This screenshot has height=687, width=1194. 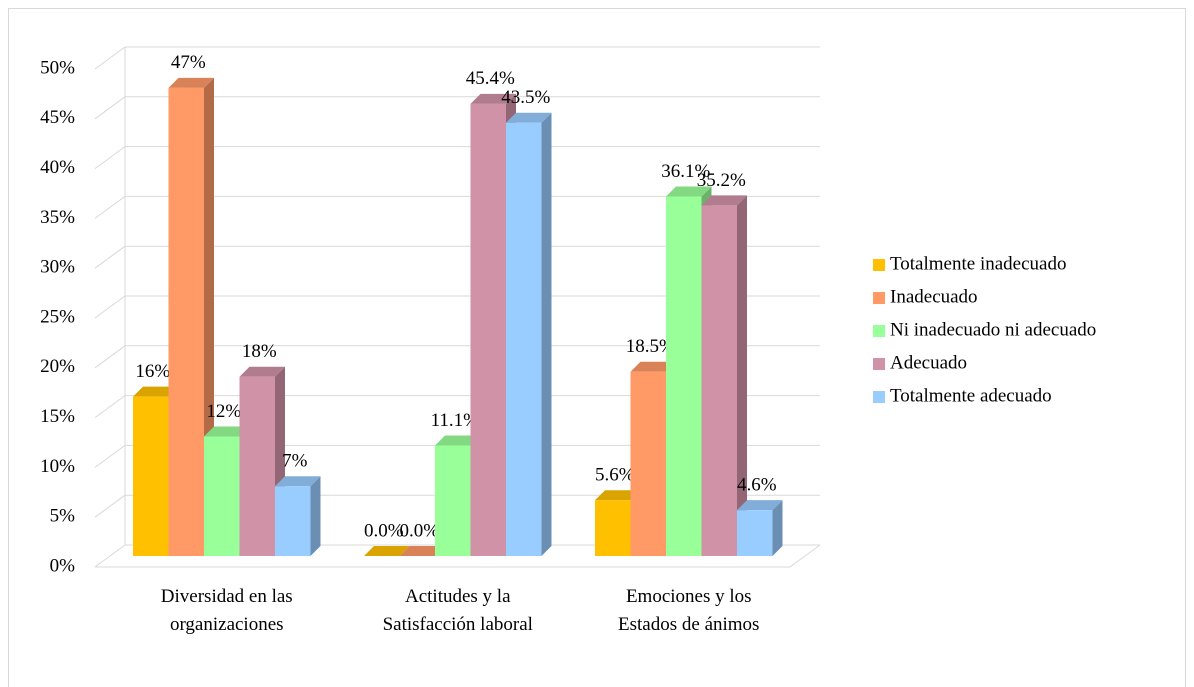 I want to click on data-label: 35.2%, so click(x=721, y=180).